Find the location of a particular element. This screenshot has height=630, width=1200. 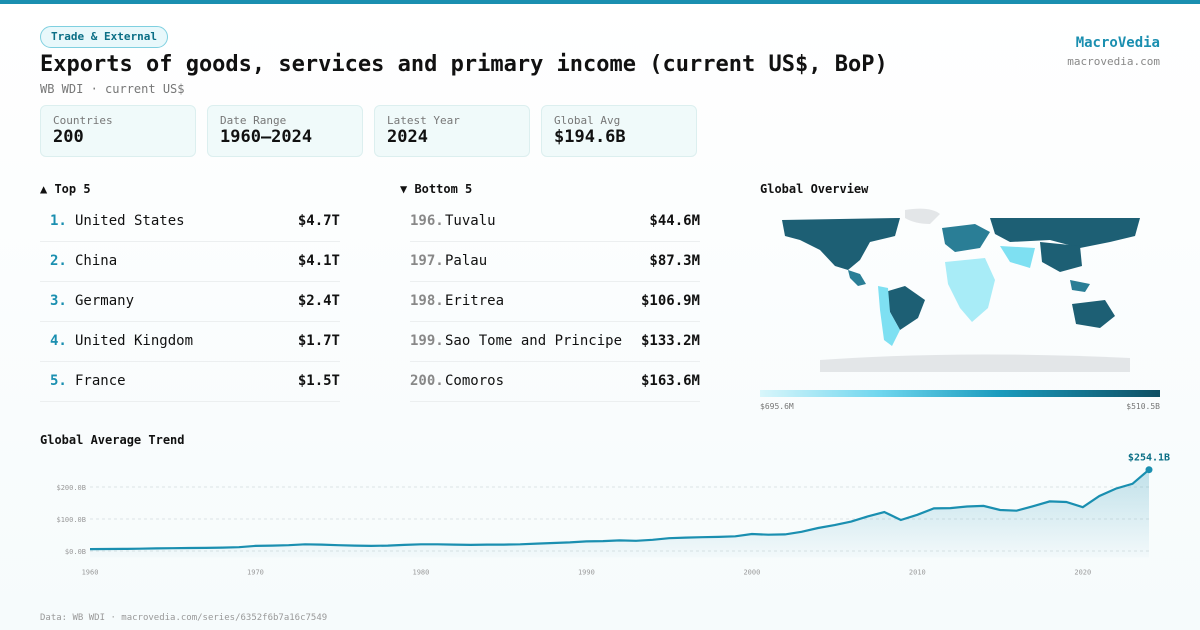

x-tick-label: 1960 is located at coordinates (90, 572).